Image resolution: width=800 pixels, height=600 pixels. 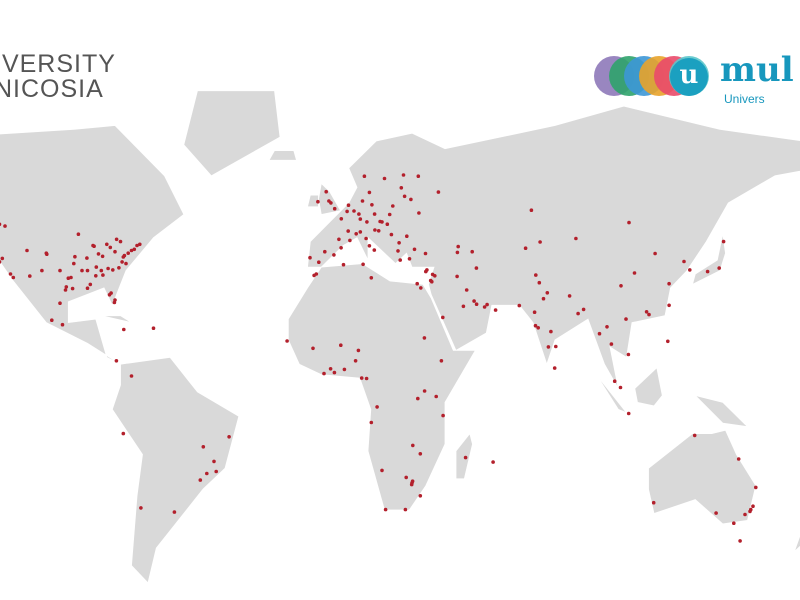 What do you see at coordinates (648, 386) in the screenshot?
I see `land-borneo` at bounding box center [648, 386].